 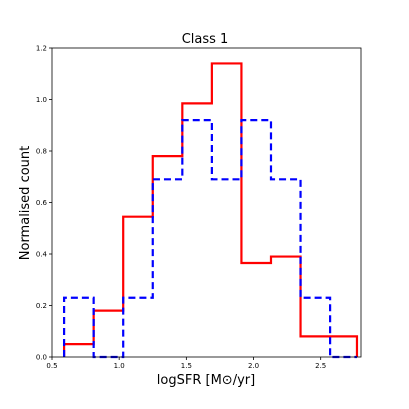 What do you see at coordinates (42, 255) in the screenshot?
I see `y-tick-label: 0.4` at bounding box center [42, 255].